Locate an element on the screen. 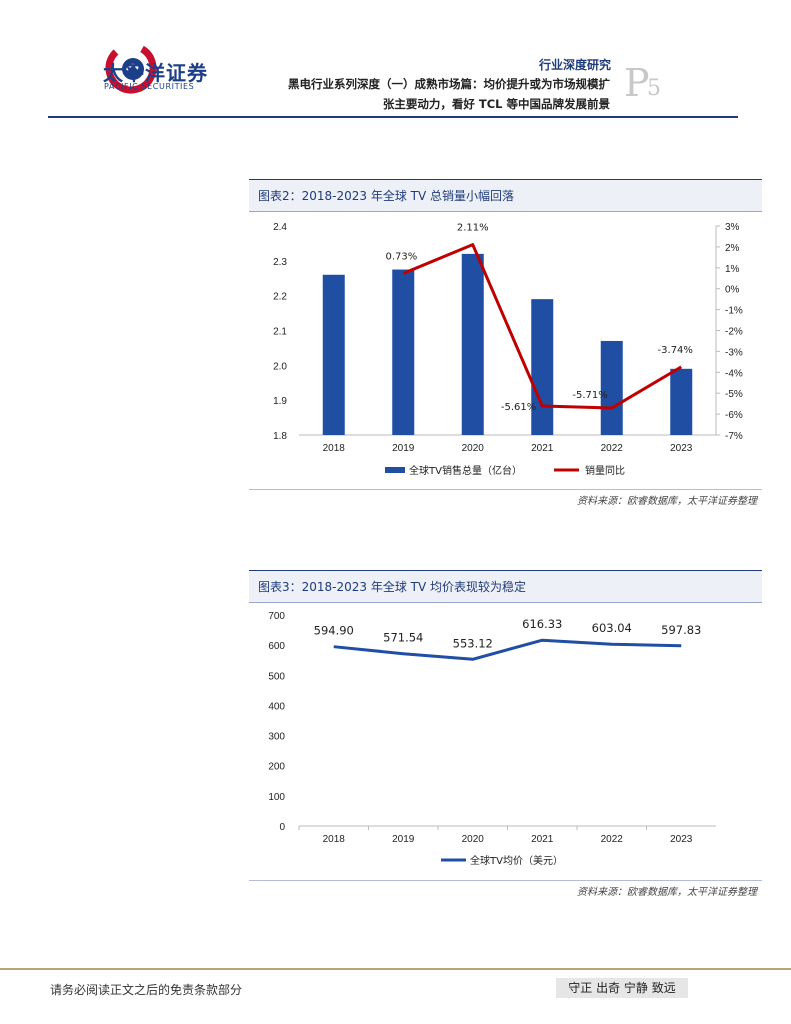 Image resolution: width=791 pixels, height=1024 pixels. brand-name-en: PACIFIC SECURITIES is located at coordinates (149, 86).